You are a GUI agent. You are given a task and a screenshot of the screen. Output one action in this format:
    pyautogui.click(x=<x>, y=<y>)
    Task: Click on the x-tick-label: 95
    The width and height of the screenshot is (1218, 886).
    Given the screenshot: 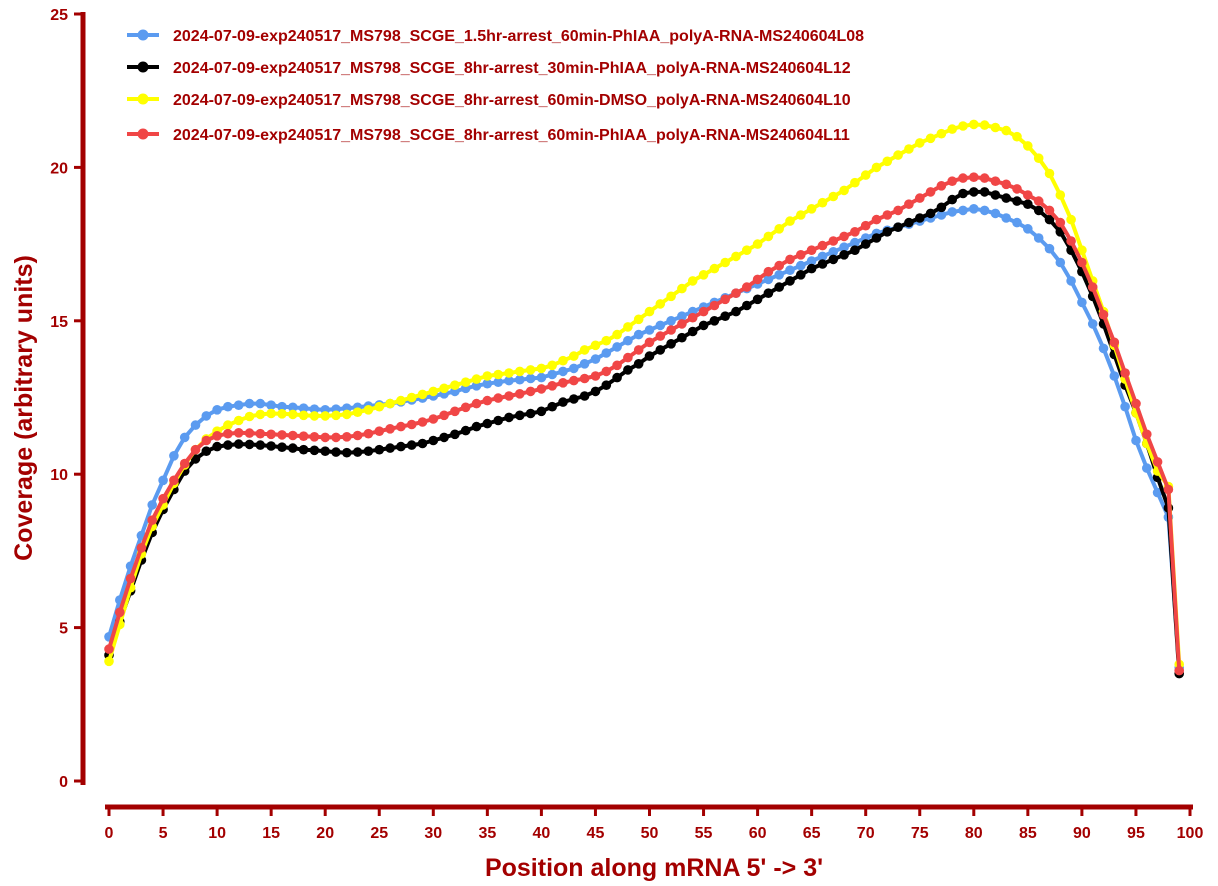 What is the action you would take?
    pyautogui.click(x=1136, y=833)
    